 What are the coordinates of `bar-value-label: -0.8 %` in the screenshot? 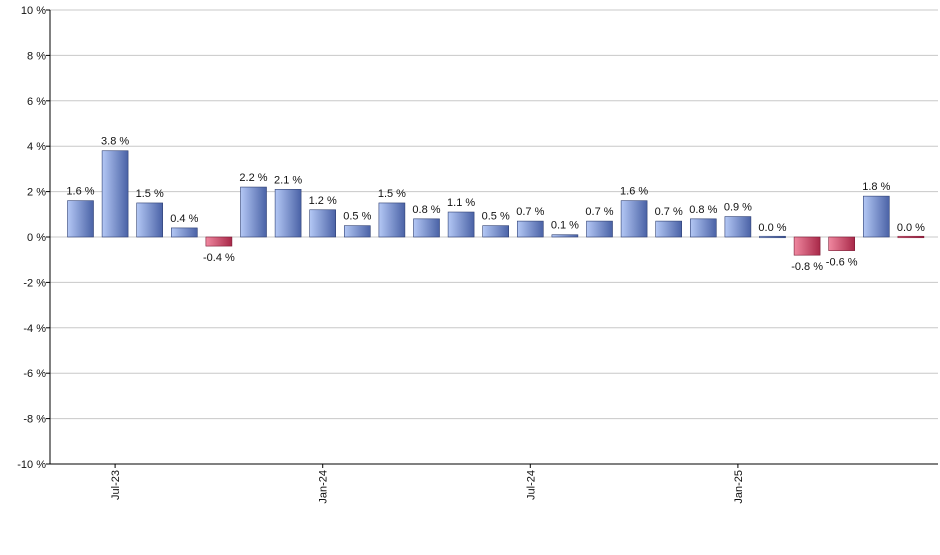 It's located at (807, 267).